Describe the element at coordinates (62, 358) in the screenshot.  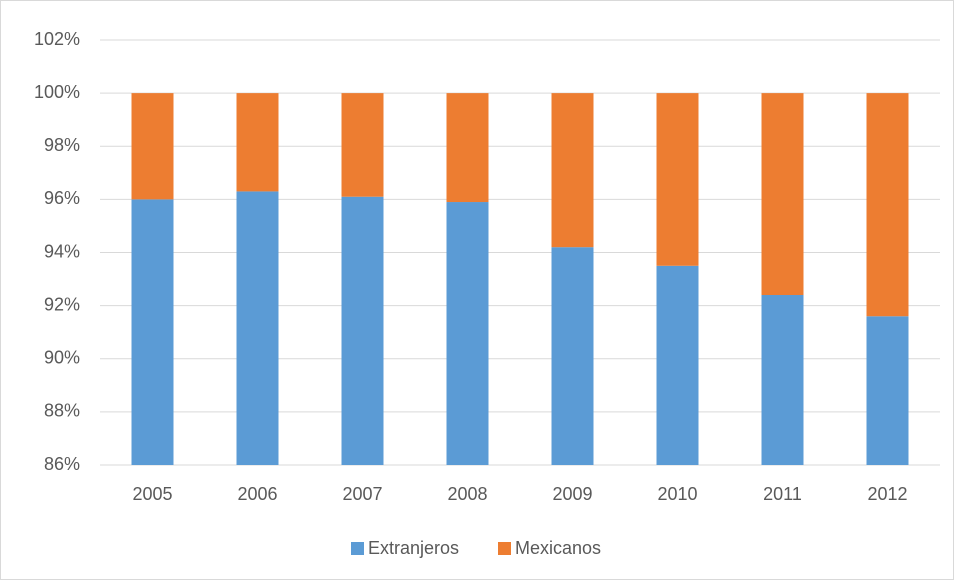
I see `y-tick-label: 90%` at that location.